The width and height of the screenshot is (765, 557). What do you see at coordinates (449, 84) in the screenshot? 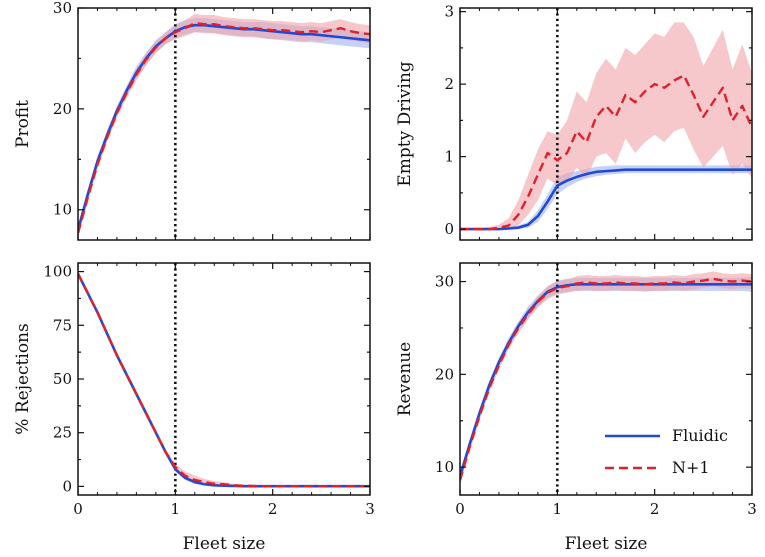
I see `y-tick-label: 2` at bounding box center [449, 84].